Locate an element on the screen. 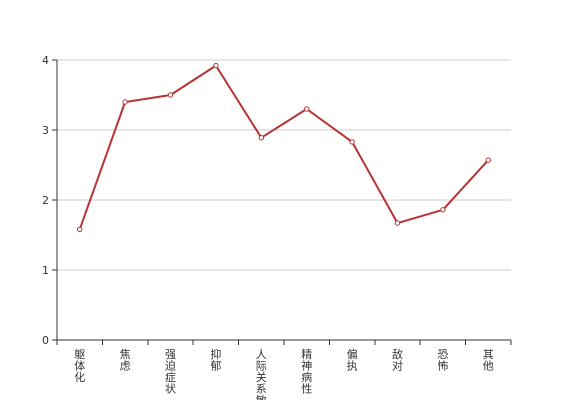 This screenshot has width=567, height=400. y-tick-label: 3 is located at coordinates (45, 130).